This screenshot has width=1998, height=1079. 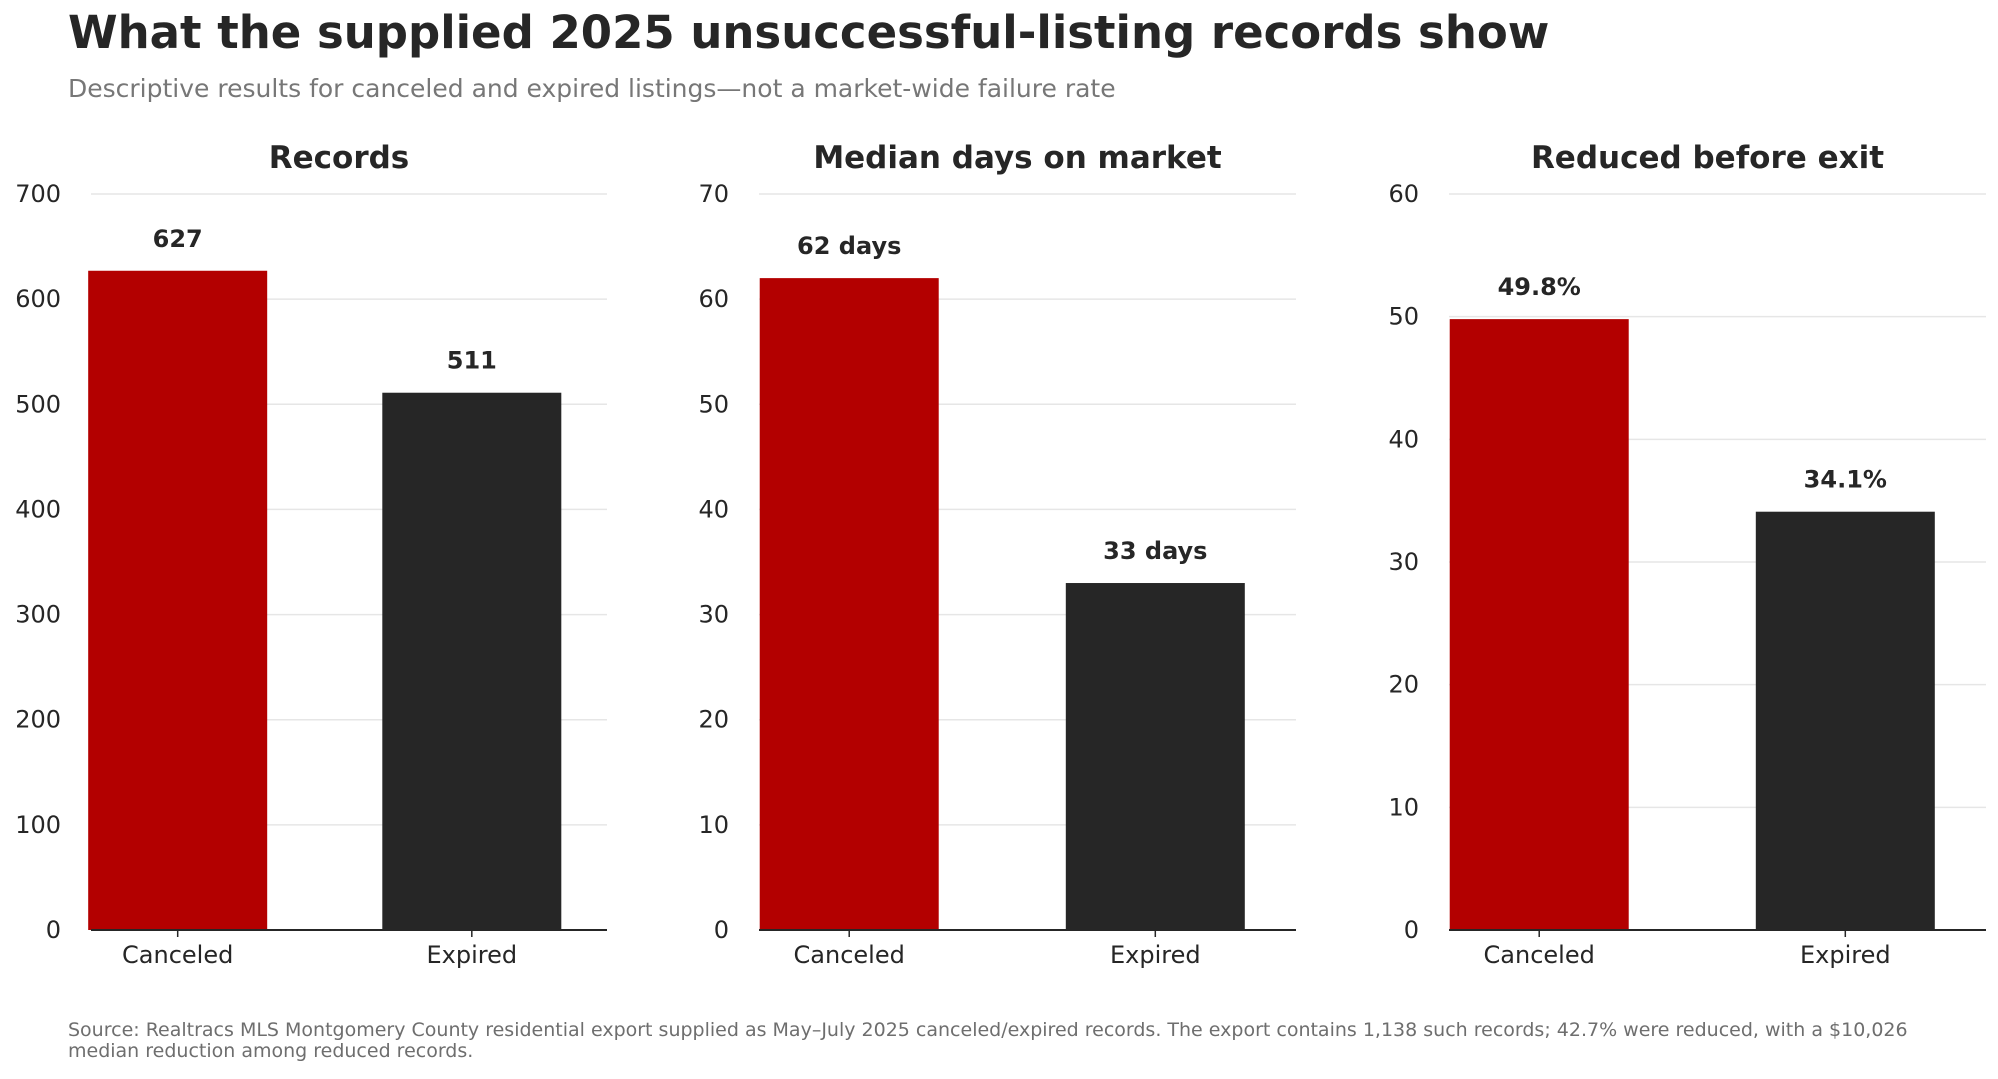 I want to click on data-label: 34.1%, so click(x=1845, y=480).